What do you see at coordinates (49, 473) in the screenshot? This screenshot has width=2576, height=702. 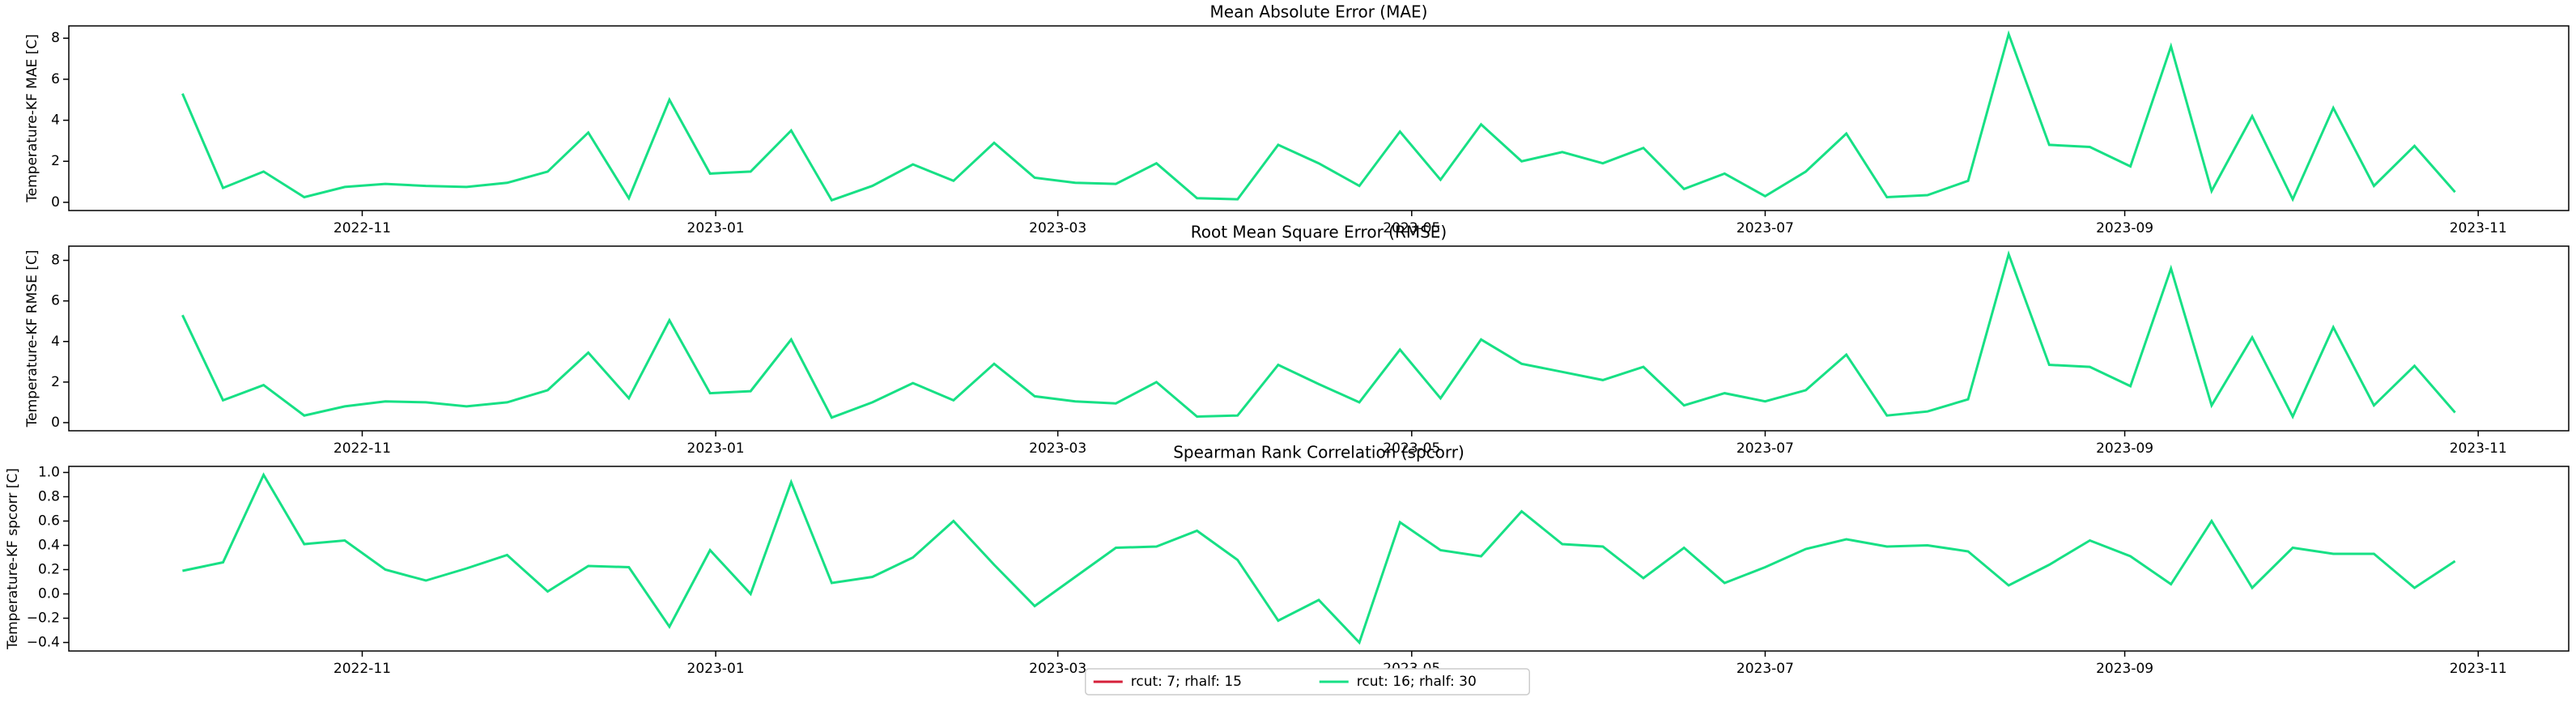 I see `y-tick-label: 1.0` at bounding box center [49, 473].